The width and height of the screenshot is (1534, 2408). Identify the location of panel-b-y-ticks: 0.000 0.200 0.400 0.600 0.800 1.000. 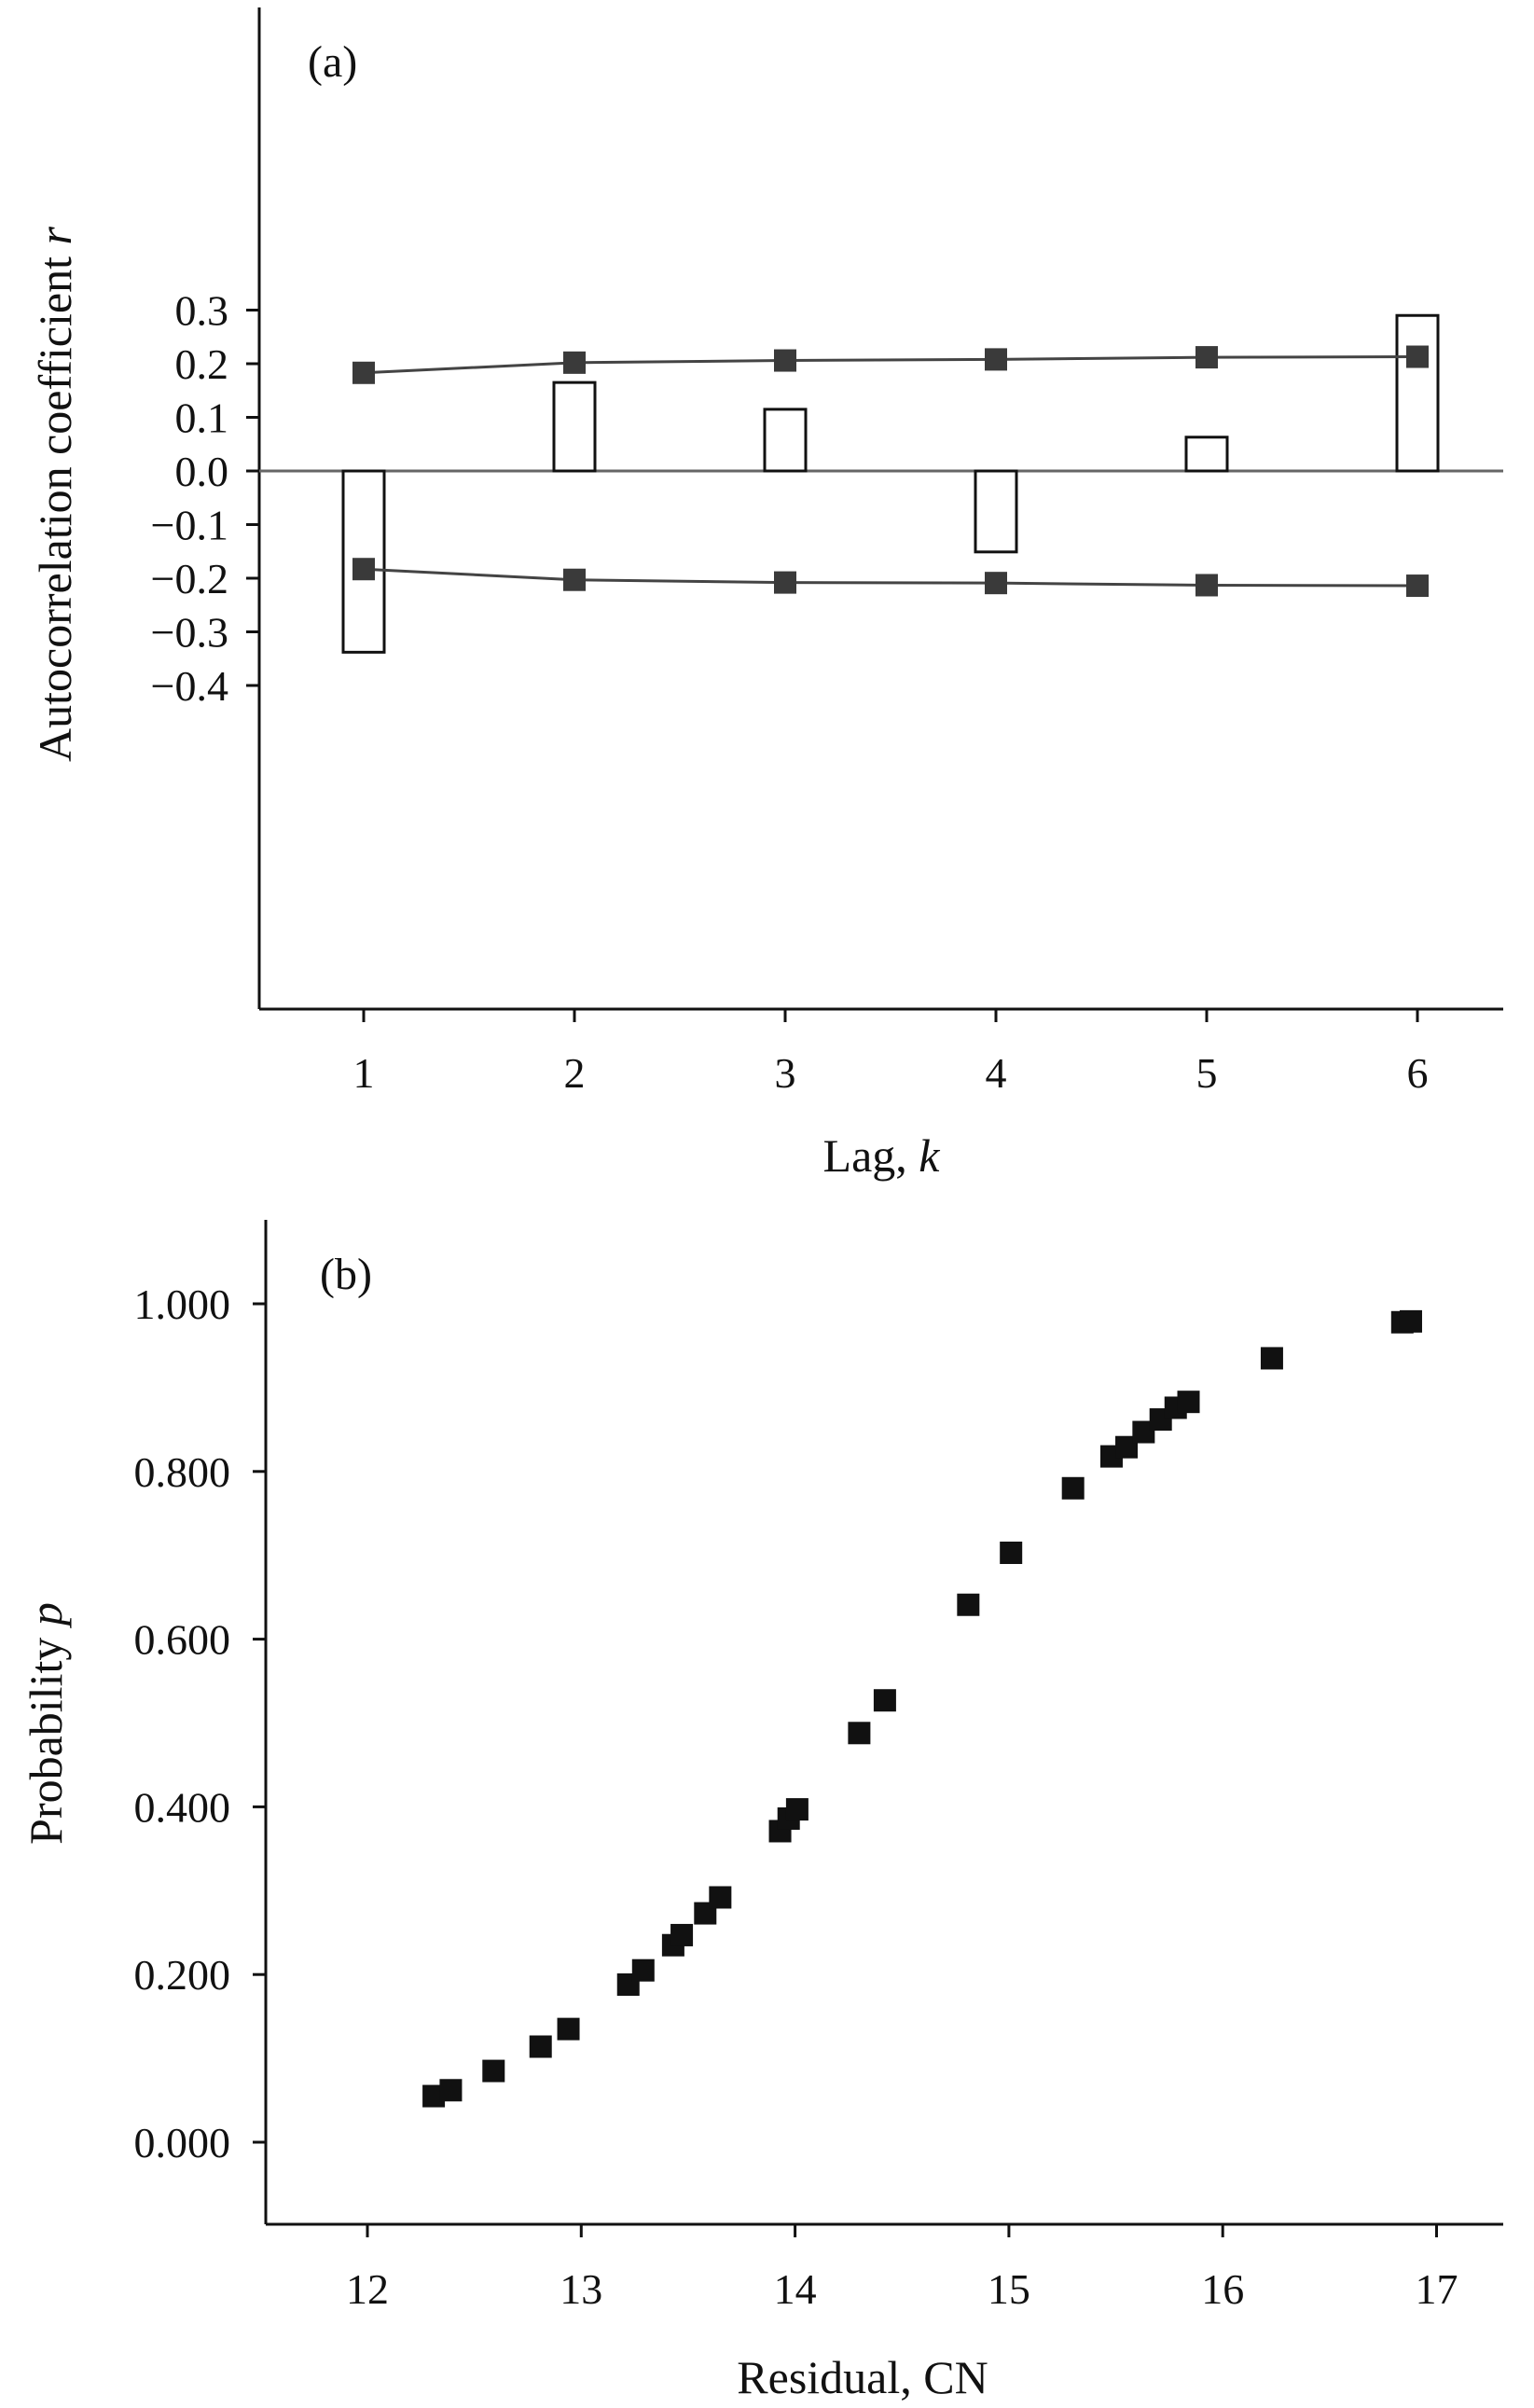
(200, 1723).